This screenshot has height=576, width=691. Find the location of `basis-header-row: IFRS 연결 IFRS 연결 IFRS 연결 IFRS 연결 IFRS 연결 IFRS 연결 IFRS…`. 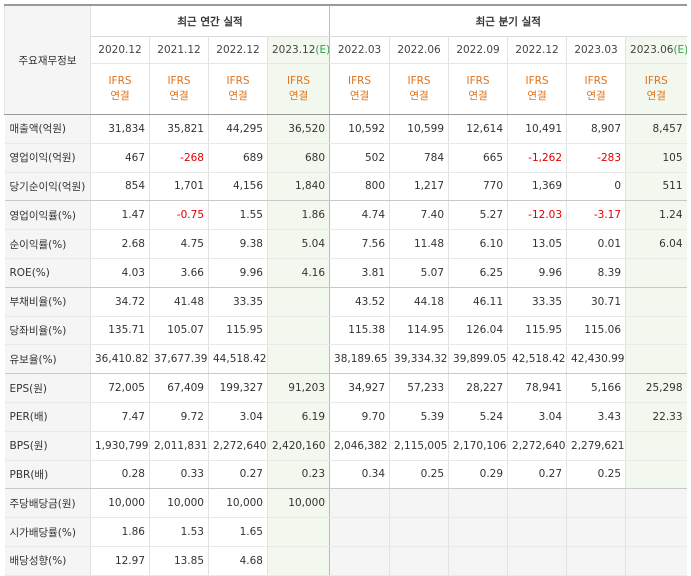

basis-header-row: IFRS 연결 IFRS 연결 IFRS 연결 IFRS 연결 IFRS 연결 IFRS 연결 IFRS… is located at coordinates (346, 89).